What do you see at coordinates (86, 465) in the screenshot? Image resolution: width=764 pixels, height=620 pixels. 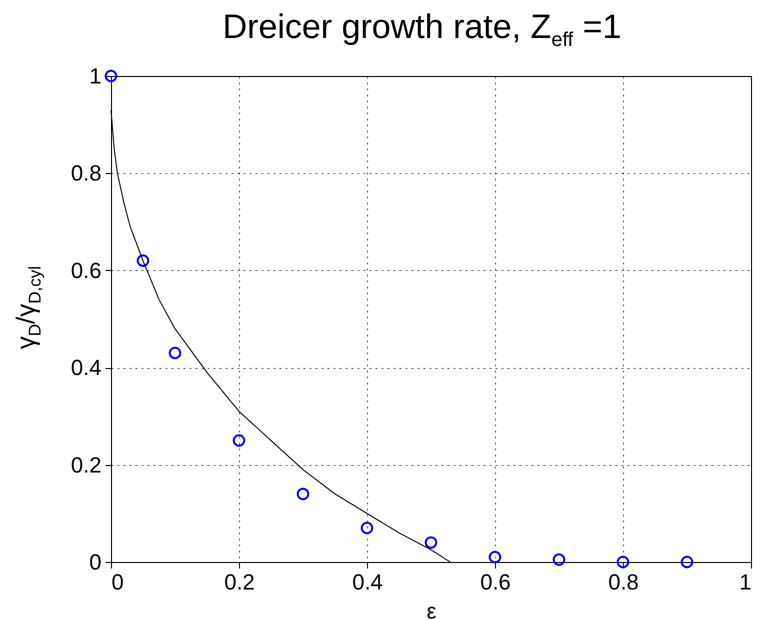 I see `y-tick-label: 0.2` at bounding box center [86, 465].